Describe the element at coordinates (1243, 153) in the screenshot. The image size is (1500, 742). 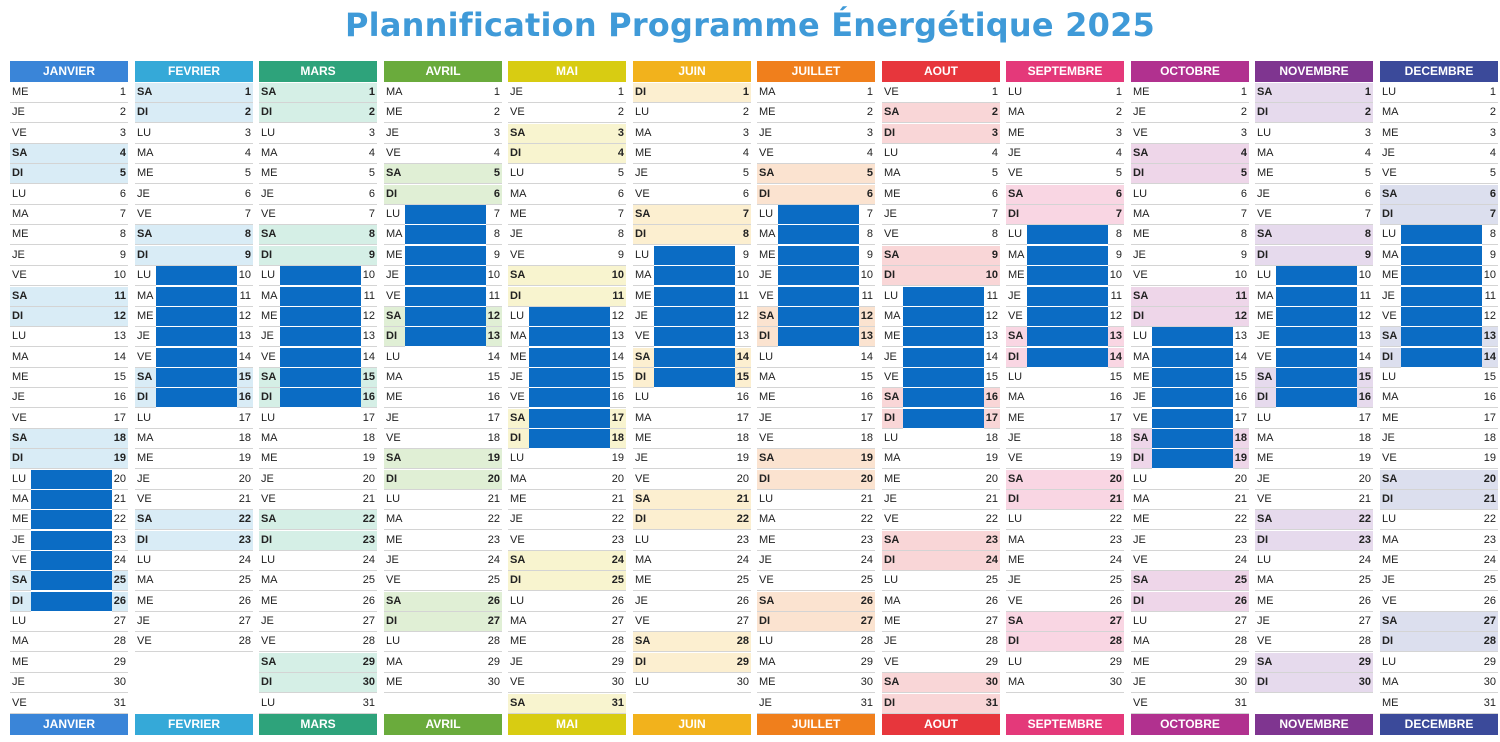
I see `day-number: 4` at that location.